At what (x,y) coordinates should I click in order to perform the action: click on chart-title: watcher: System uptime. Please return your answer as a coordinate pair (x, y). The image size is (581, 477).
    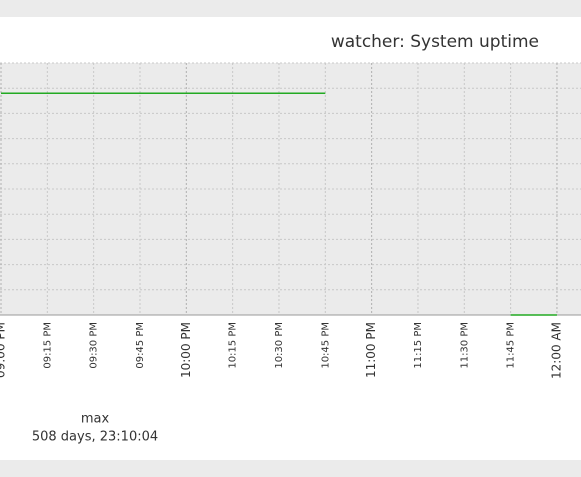
    Looking at the image, I should click on (435, 42).